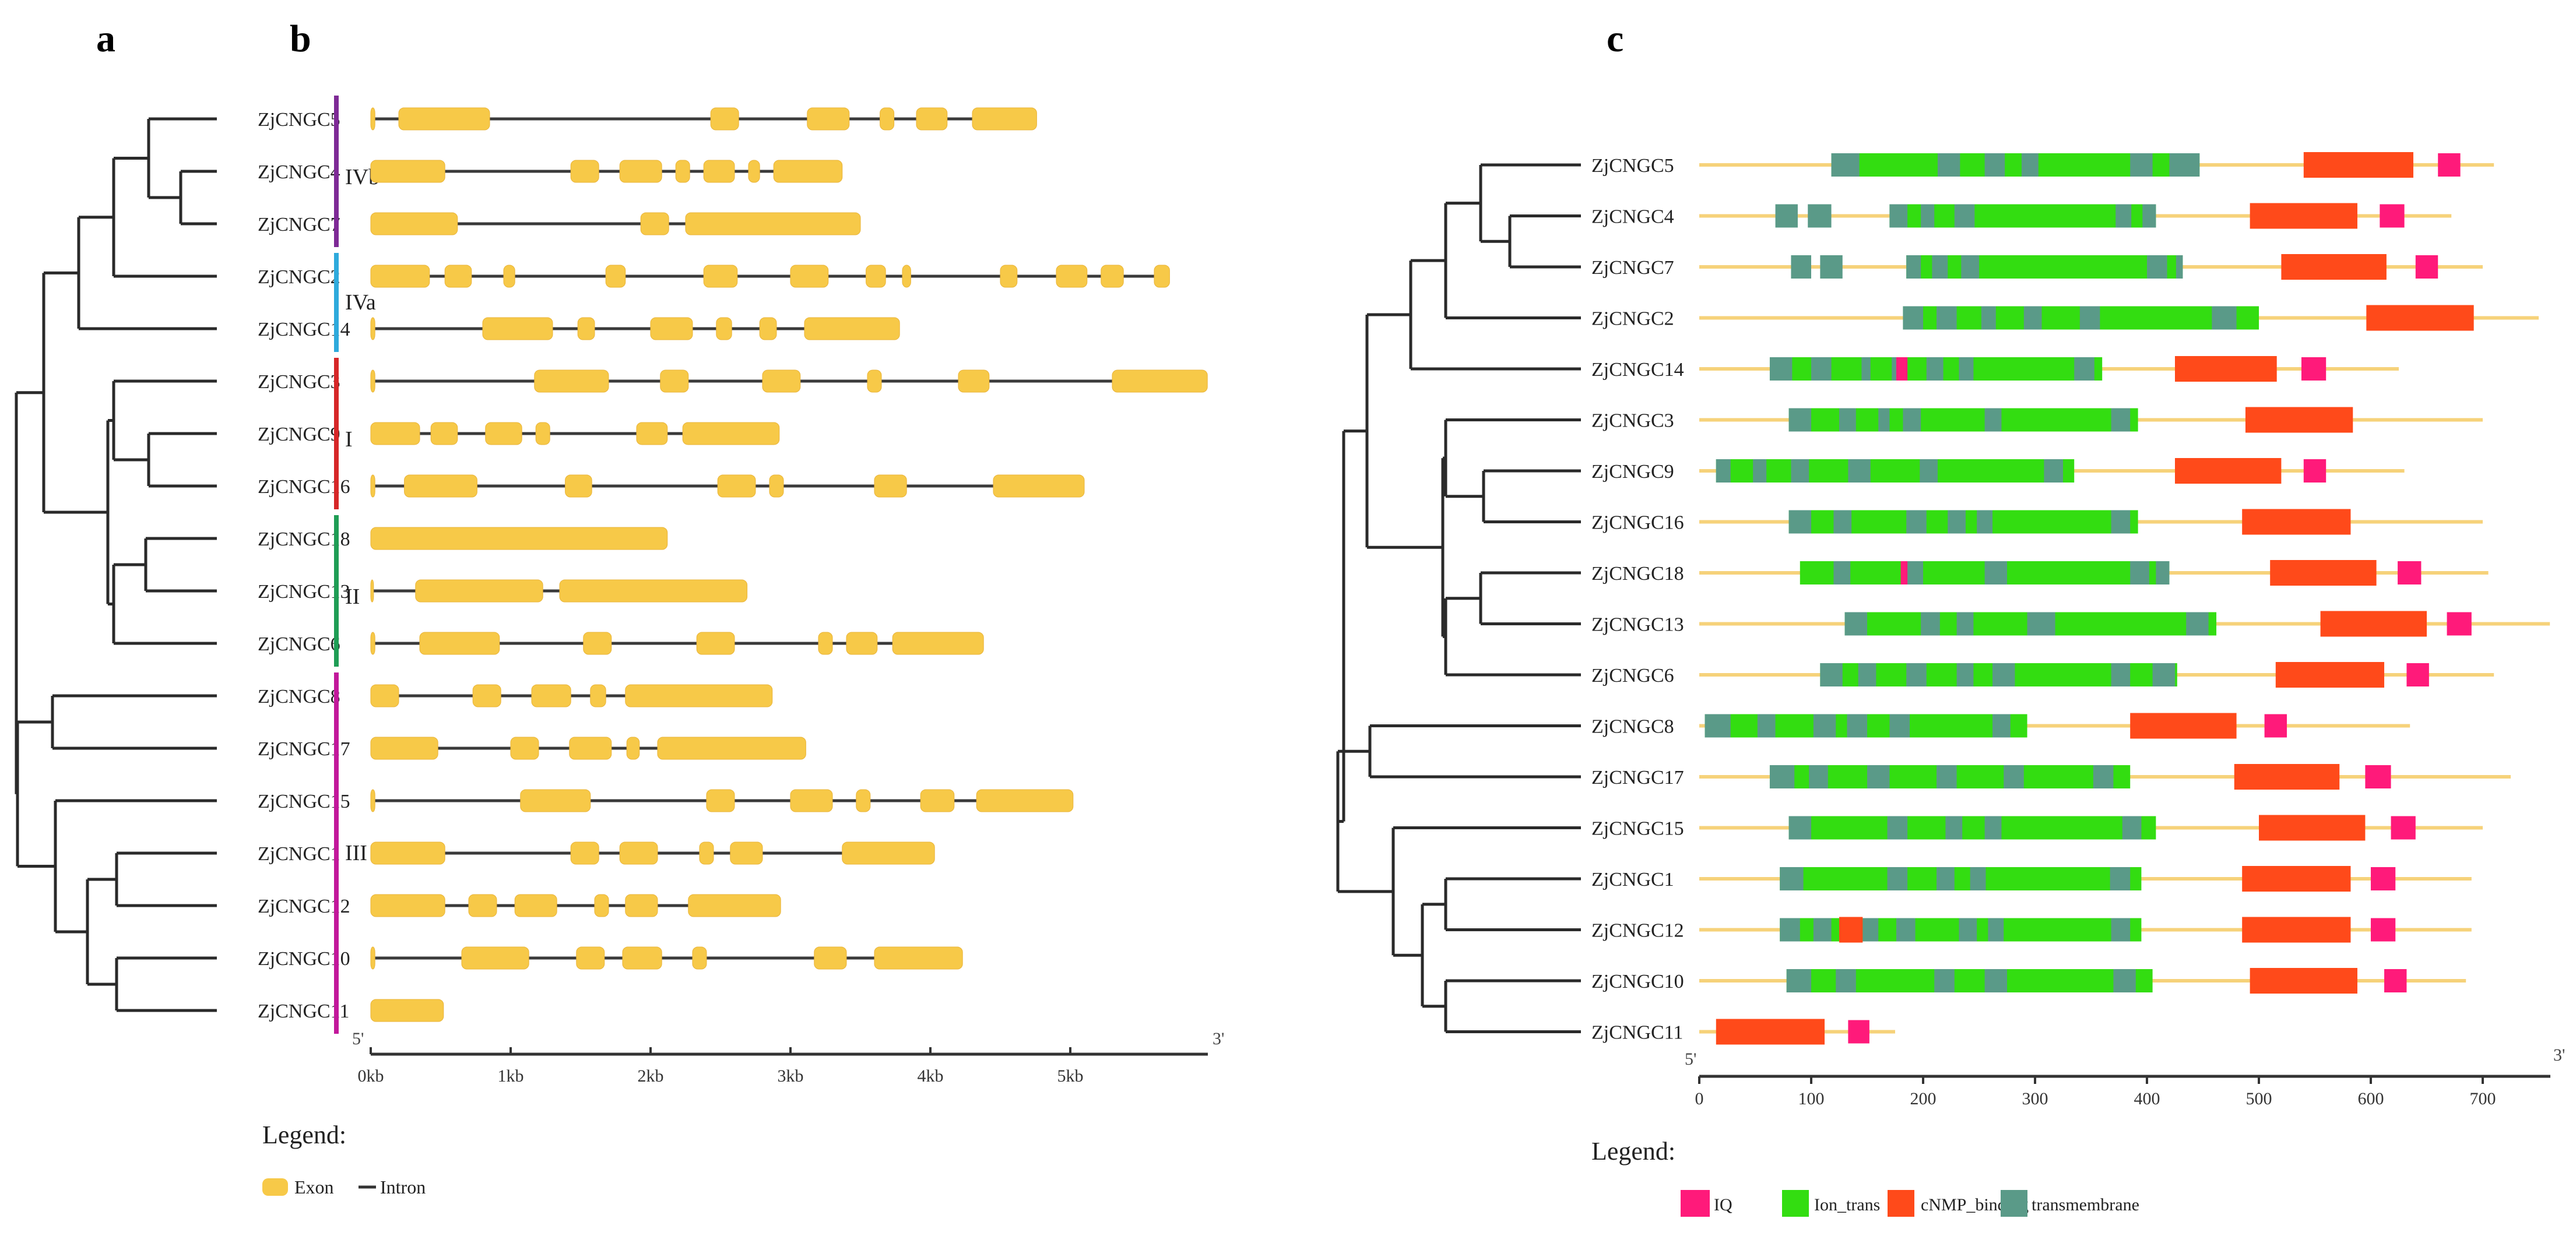  I want to click on axis-c-tick-label: 300, so click(2035, 1098).